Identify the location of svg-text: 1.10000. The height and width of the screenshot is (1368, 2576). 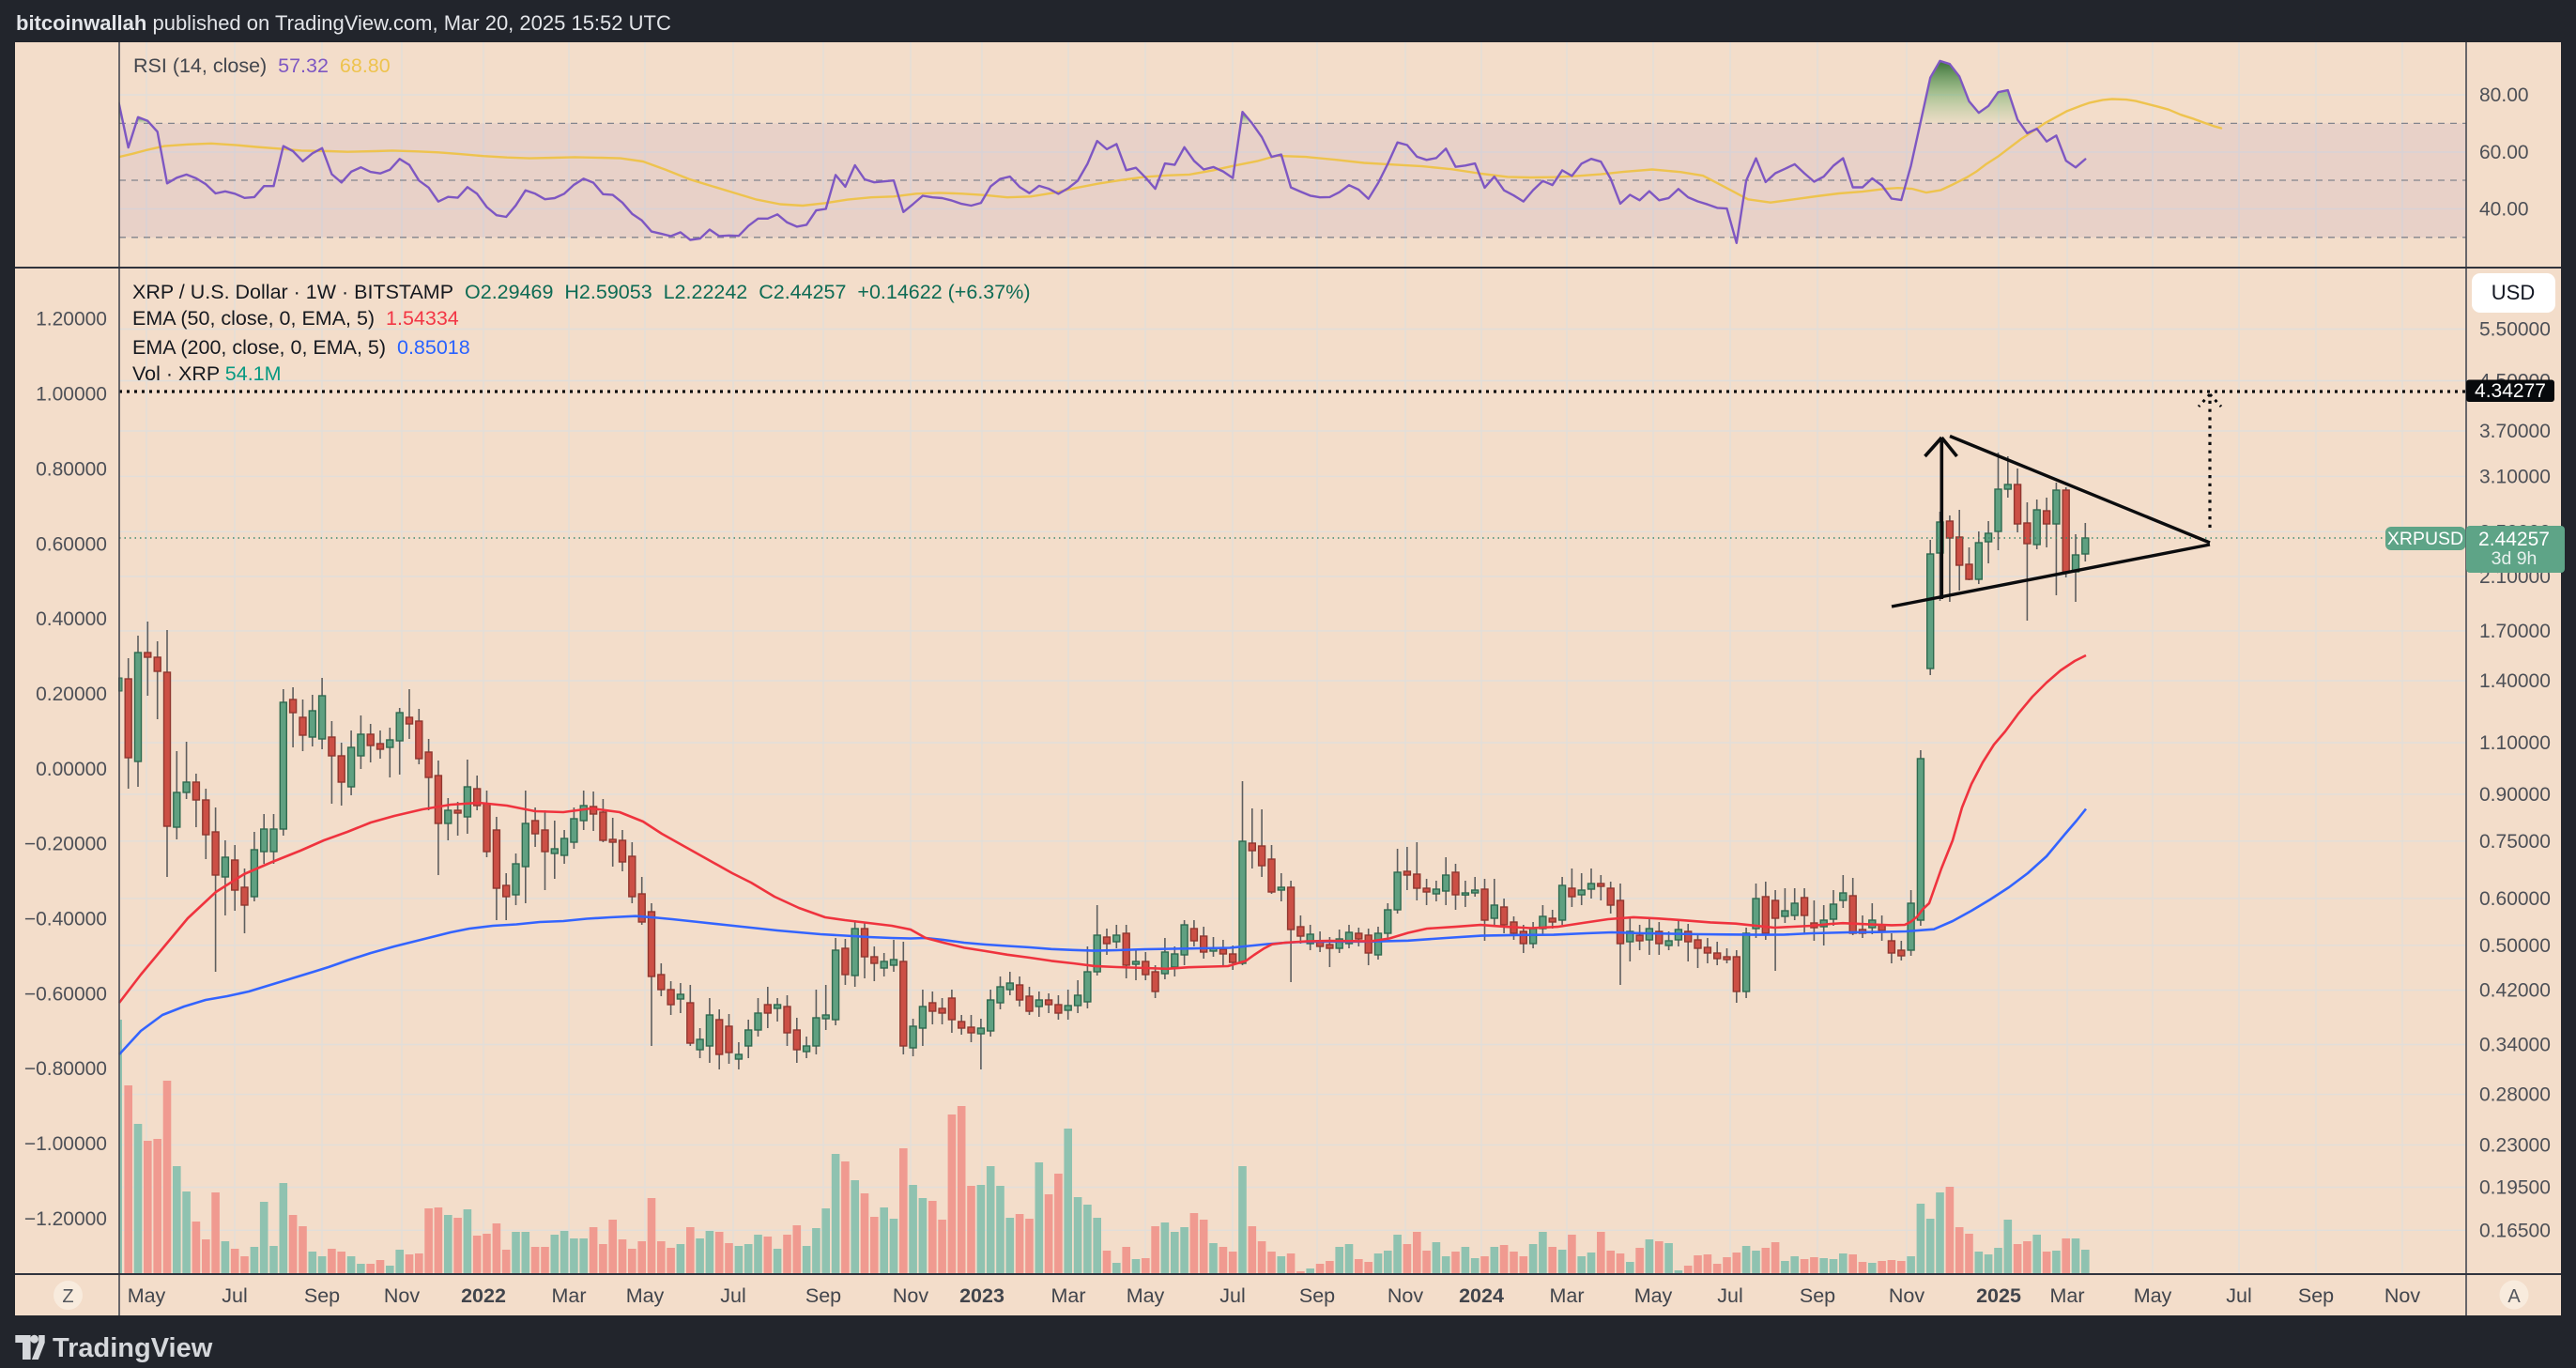
(2515, 743).